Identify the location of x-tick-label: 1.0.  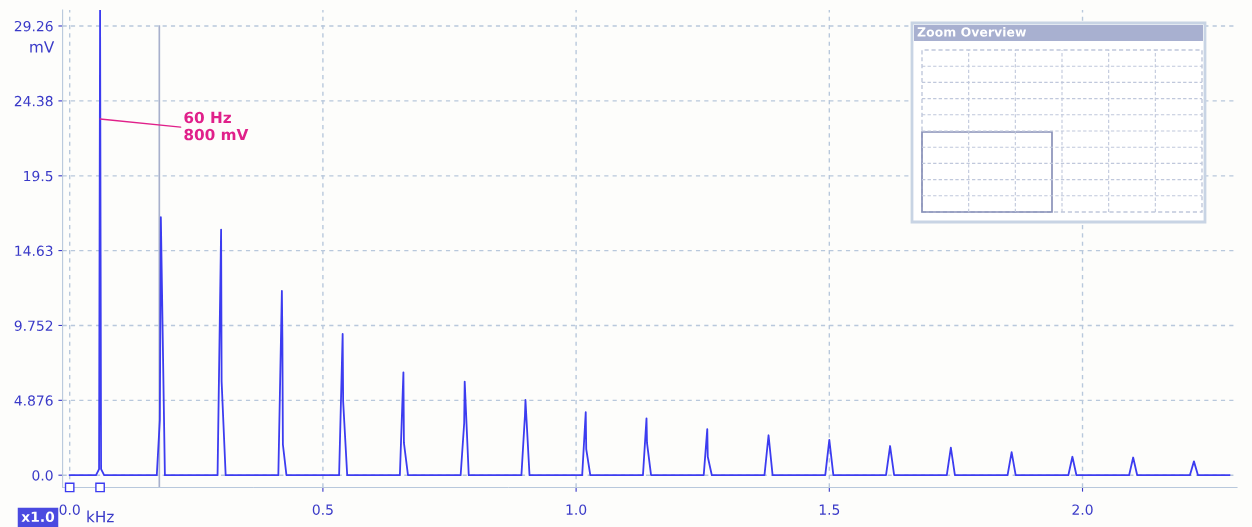
(576, 509).